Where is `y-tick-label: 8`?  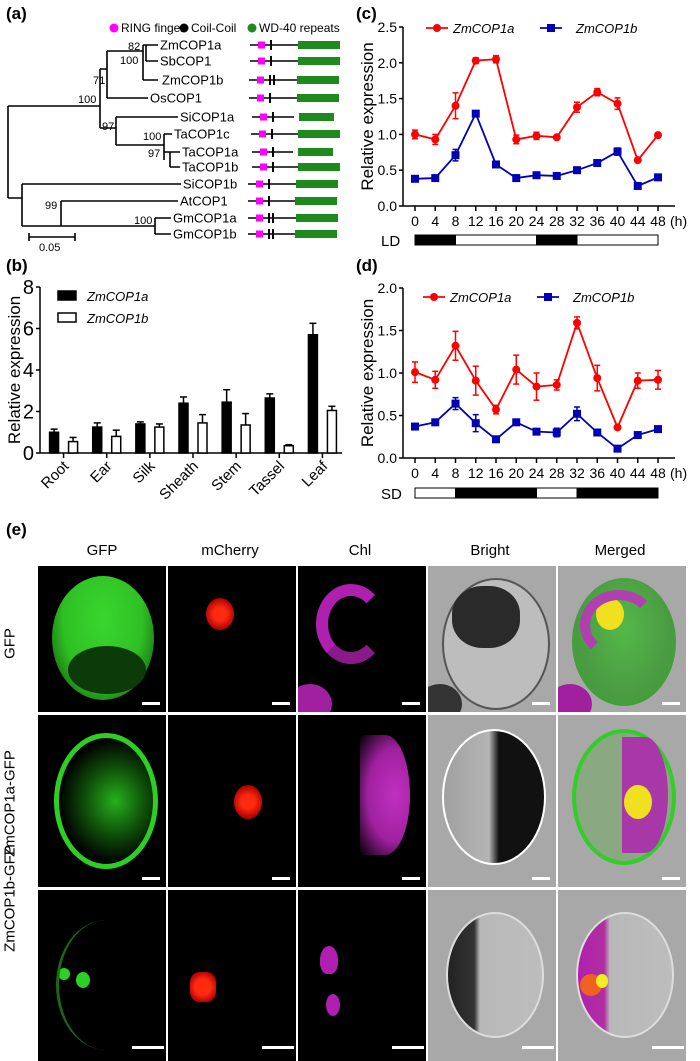 y-tick-label: 8 is located at coordinates (28, 288).